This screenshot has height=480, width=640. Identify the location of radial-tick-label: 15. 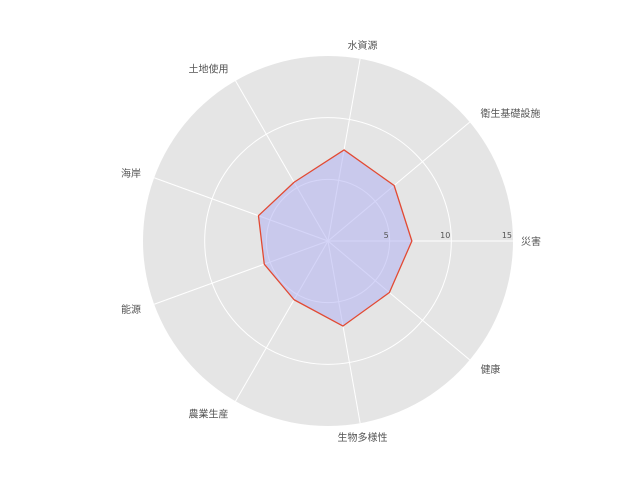
(507, 235).